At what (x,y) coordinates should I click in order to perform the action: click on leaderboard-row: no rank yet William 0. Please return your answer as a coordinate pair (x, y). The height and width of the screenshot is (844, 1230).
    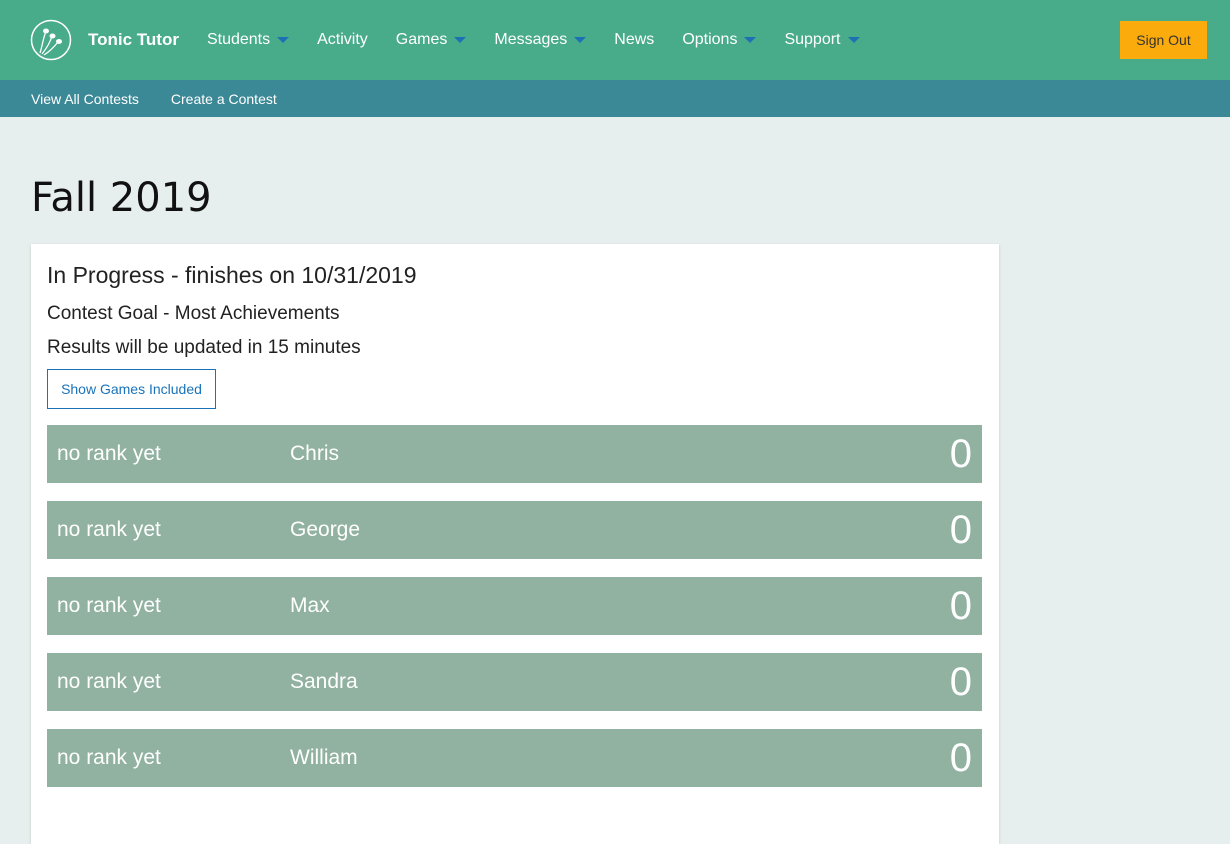
    Looking at the image, I should click on (514, 758).